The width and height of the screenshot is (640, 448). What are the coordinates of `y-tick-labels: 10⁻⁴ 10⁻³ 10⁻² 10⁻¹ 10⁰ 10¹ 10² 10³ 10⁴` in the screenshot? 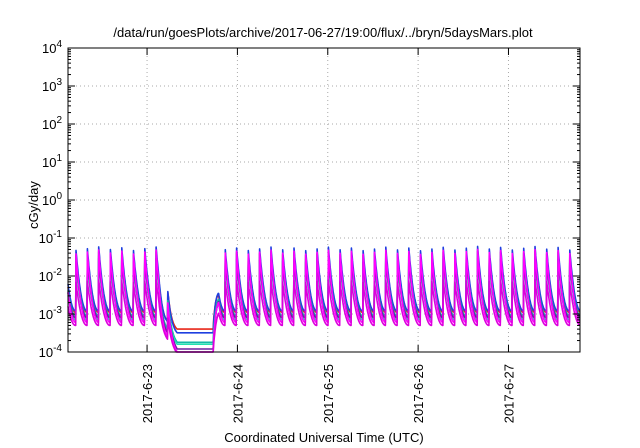 It's located at (51, 199).